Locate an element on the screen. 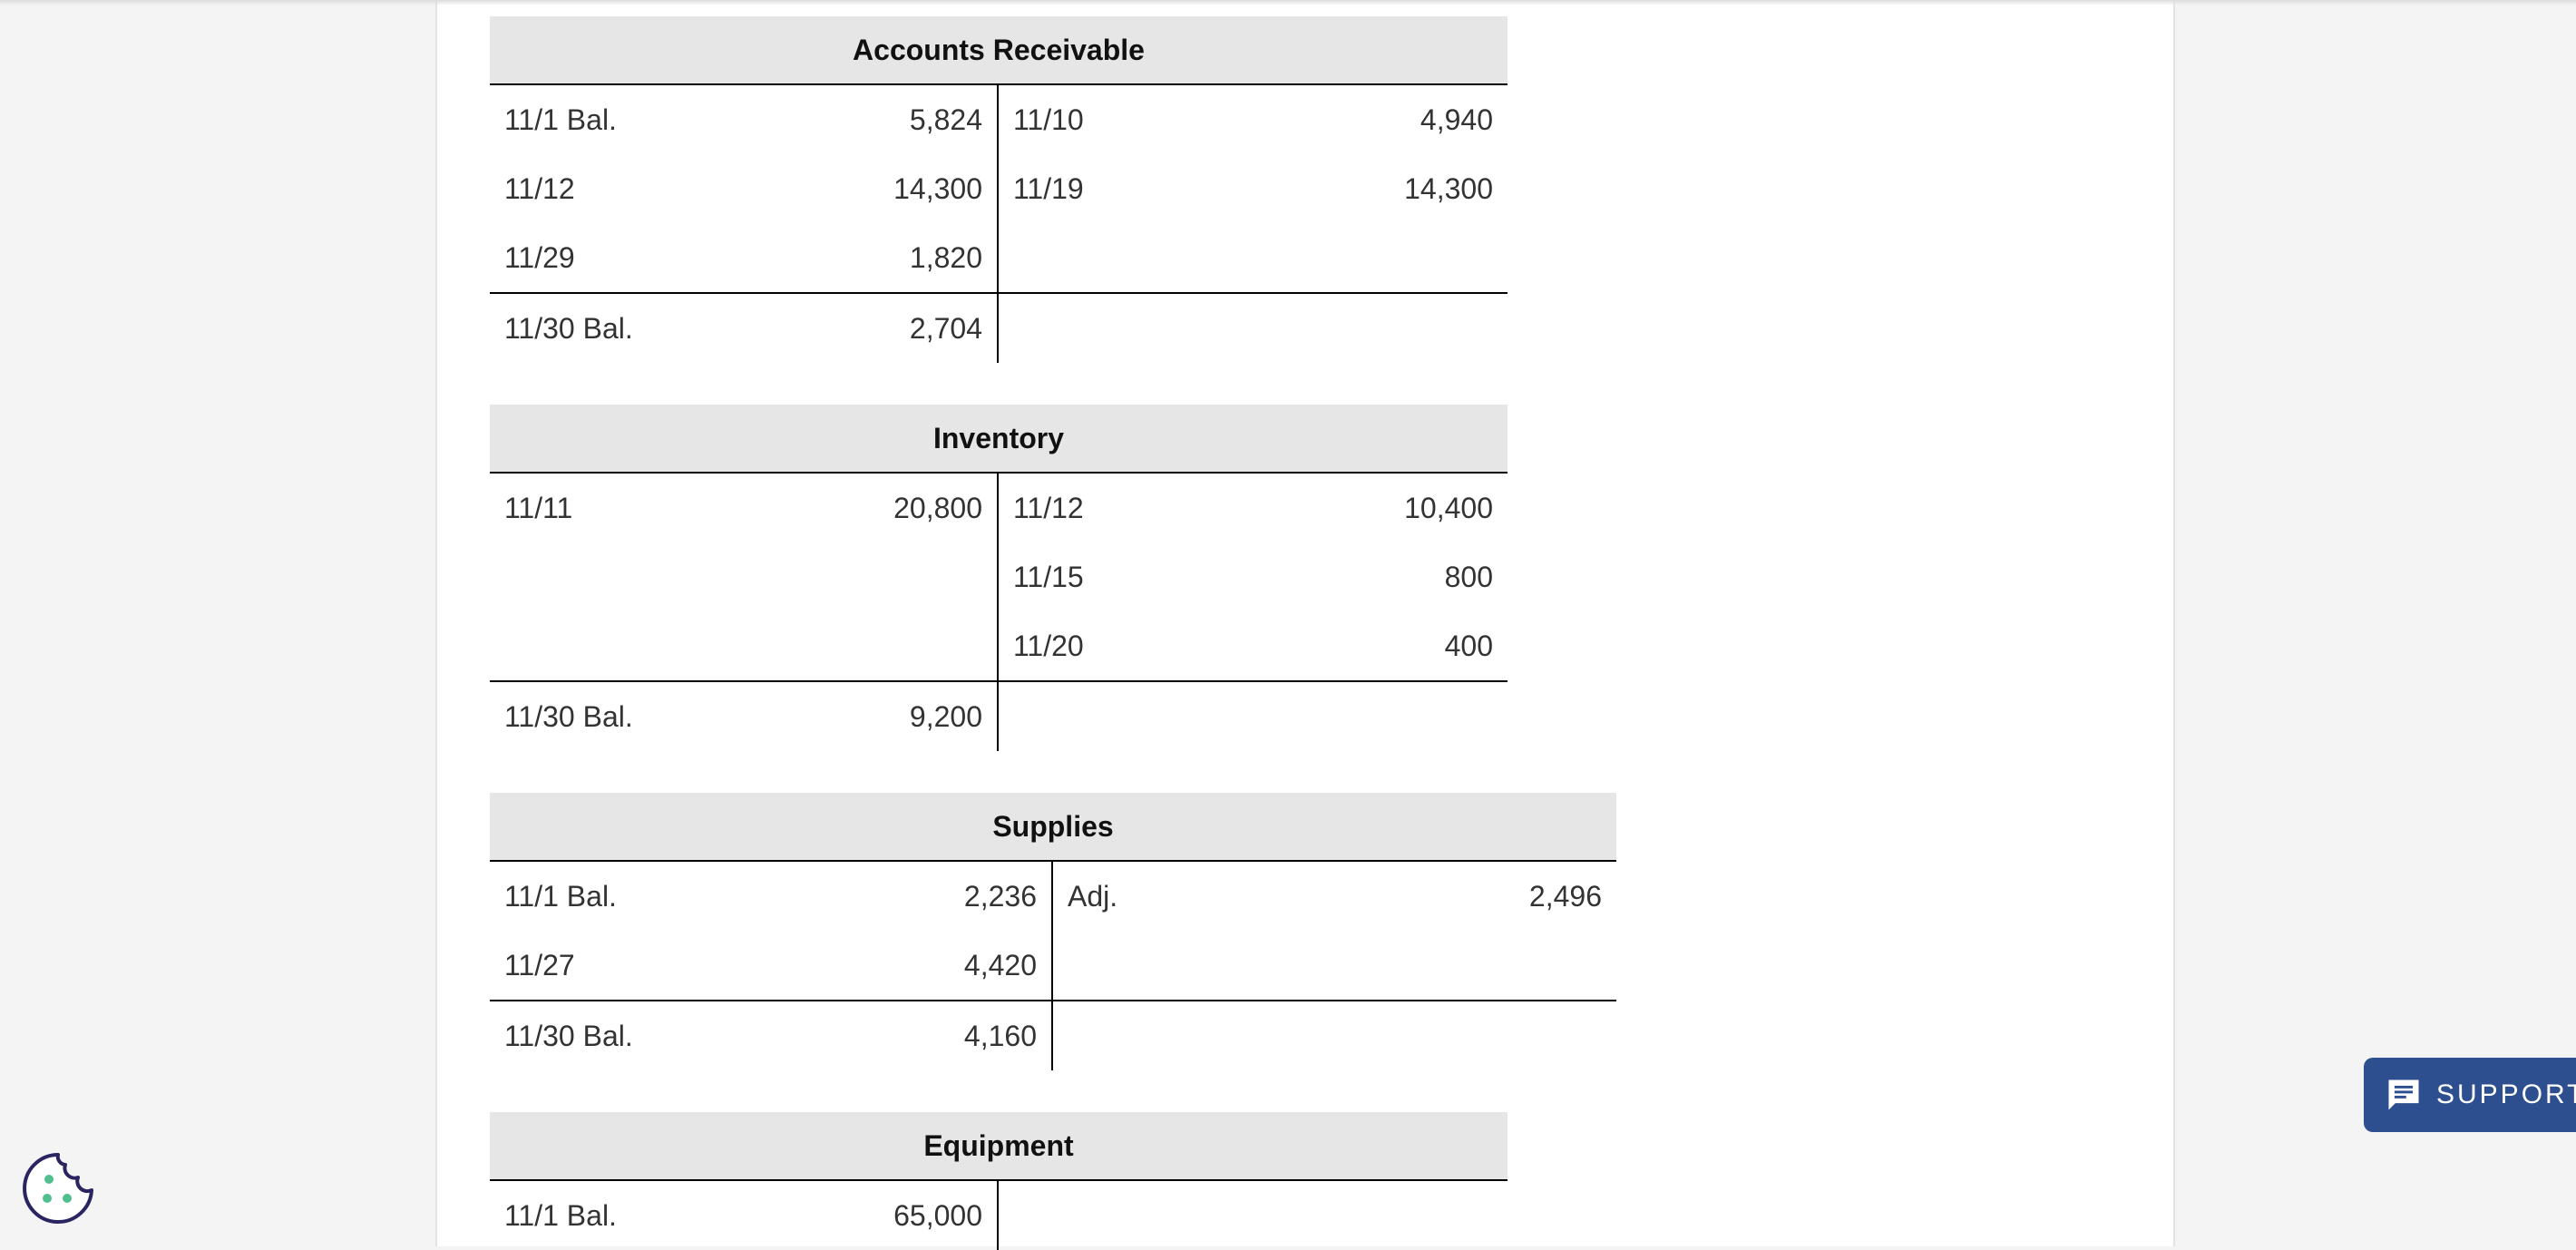 This screenshot has height=1250, width=2576. credit-value: 400 is located at coordinates (1468, 645).